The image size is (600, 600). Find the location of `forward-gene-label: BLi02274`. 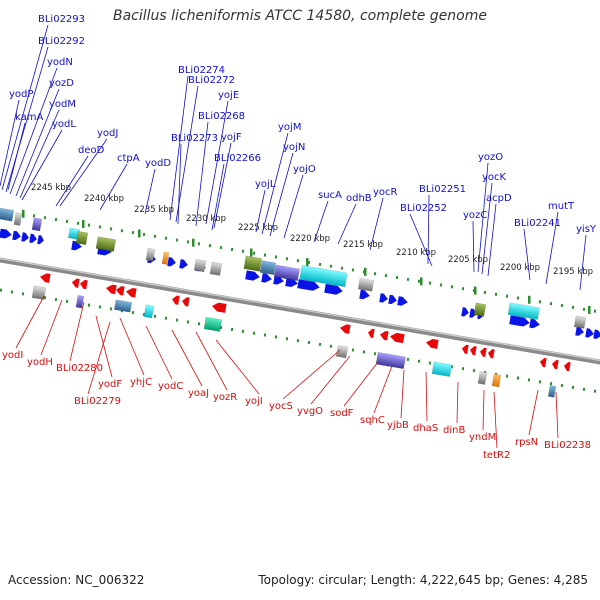

forward-gene-label: BLi02274 is located at coordinates (201, 70).